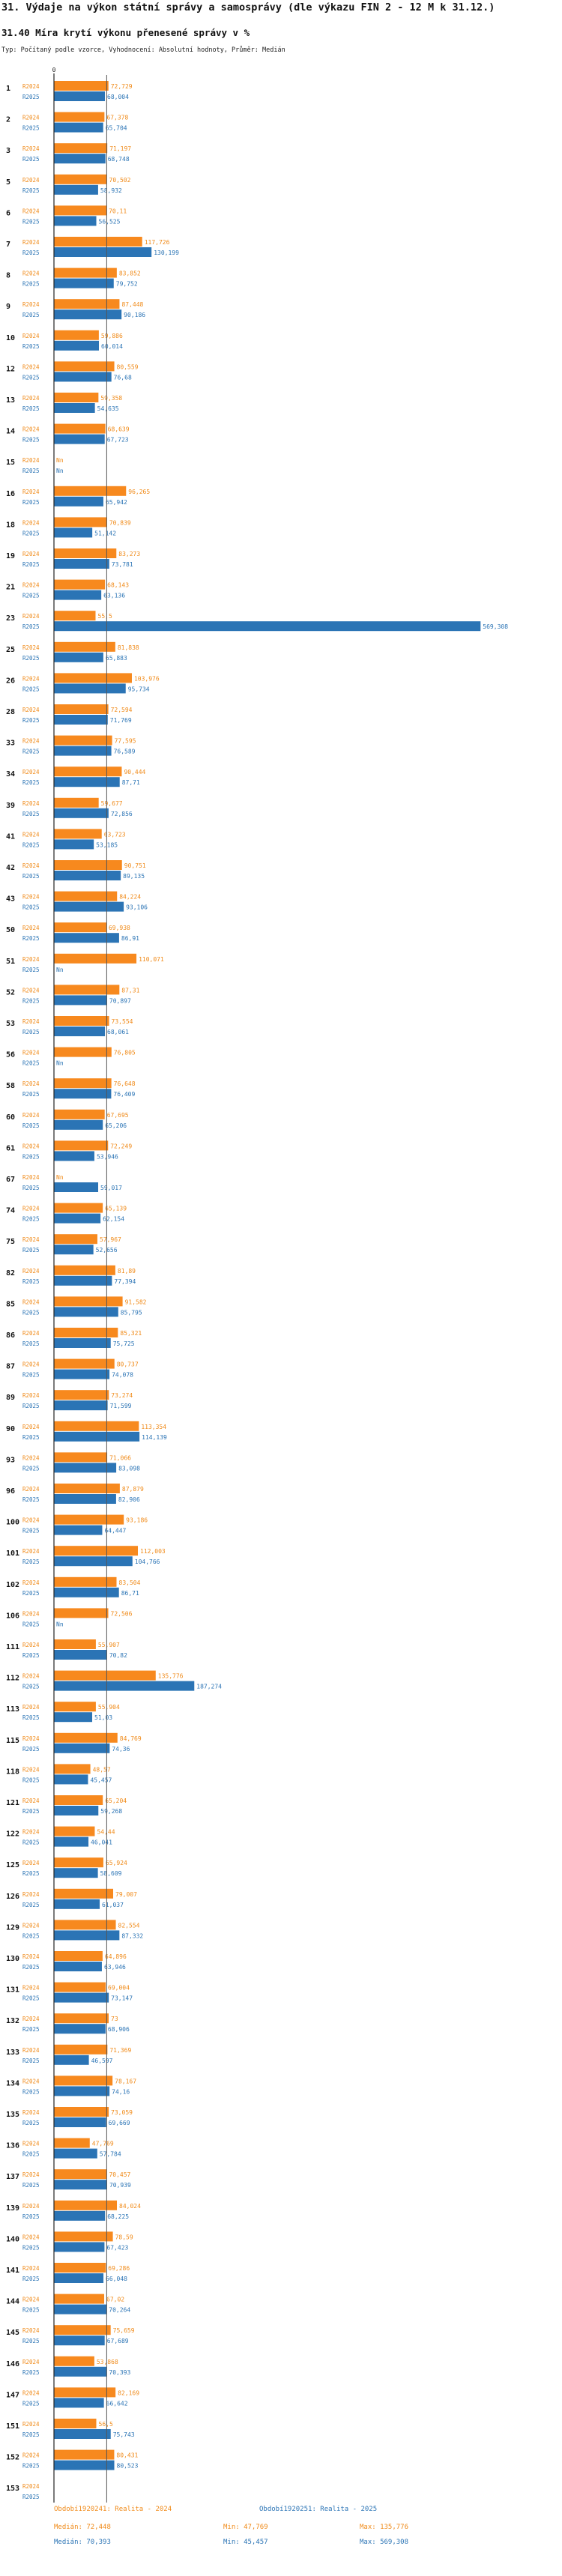 The height and width of the screenshot is (2576, 562). What do you see at coordinates (129, 554) in the screenshot?
I see `value-label-2024: 83,273` at bounding box center [129, 554].